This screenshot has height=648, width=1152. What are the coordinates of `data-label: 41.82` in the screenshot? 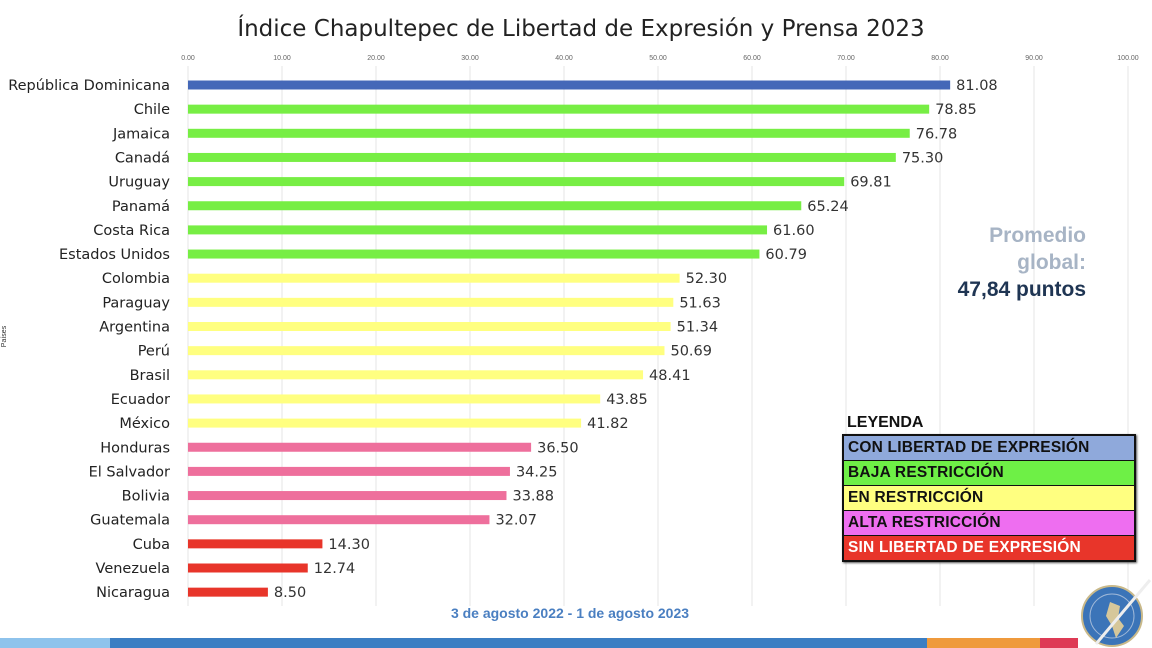 It's located at (608, 424).